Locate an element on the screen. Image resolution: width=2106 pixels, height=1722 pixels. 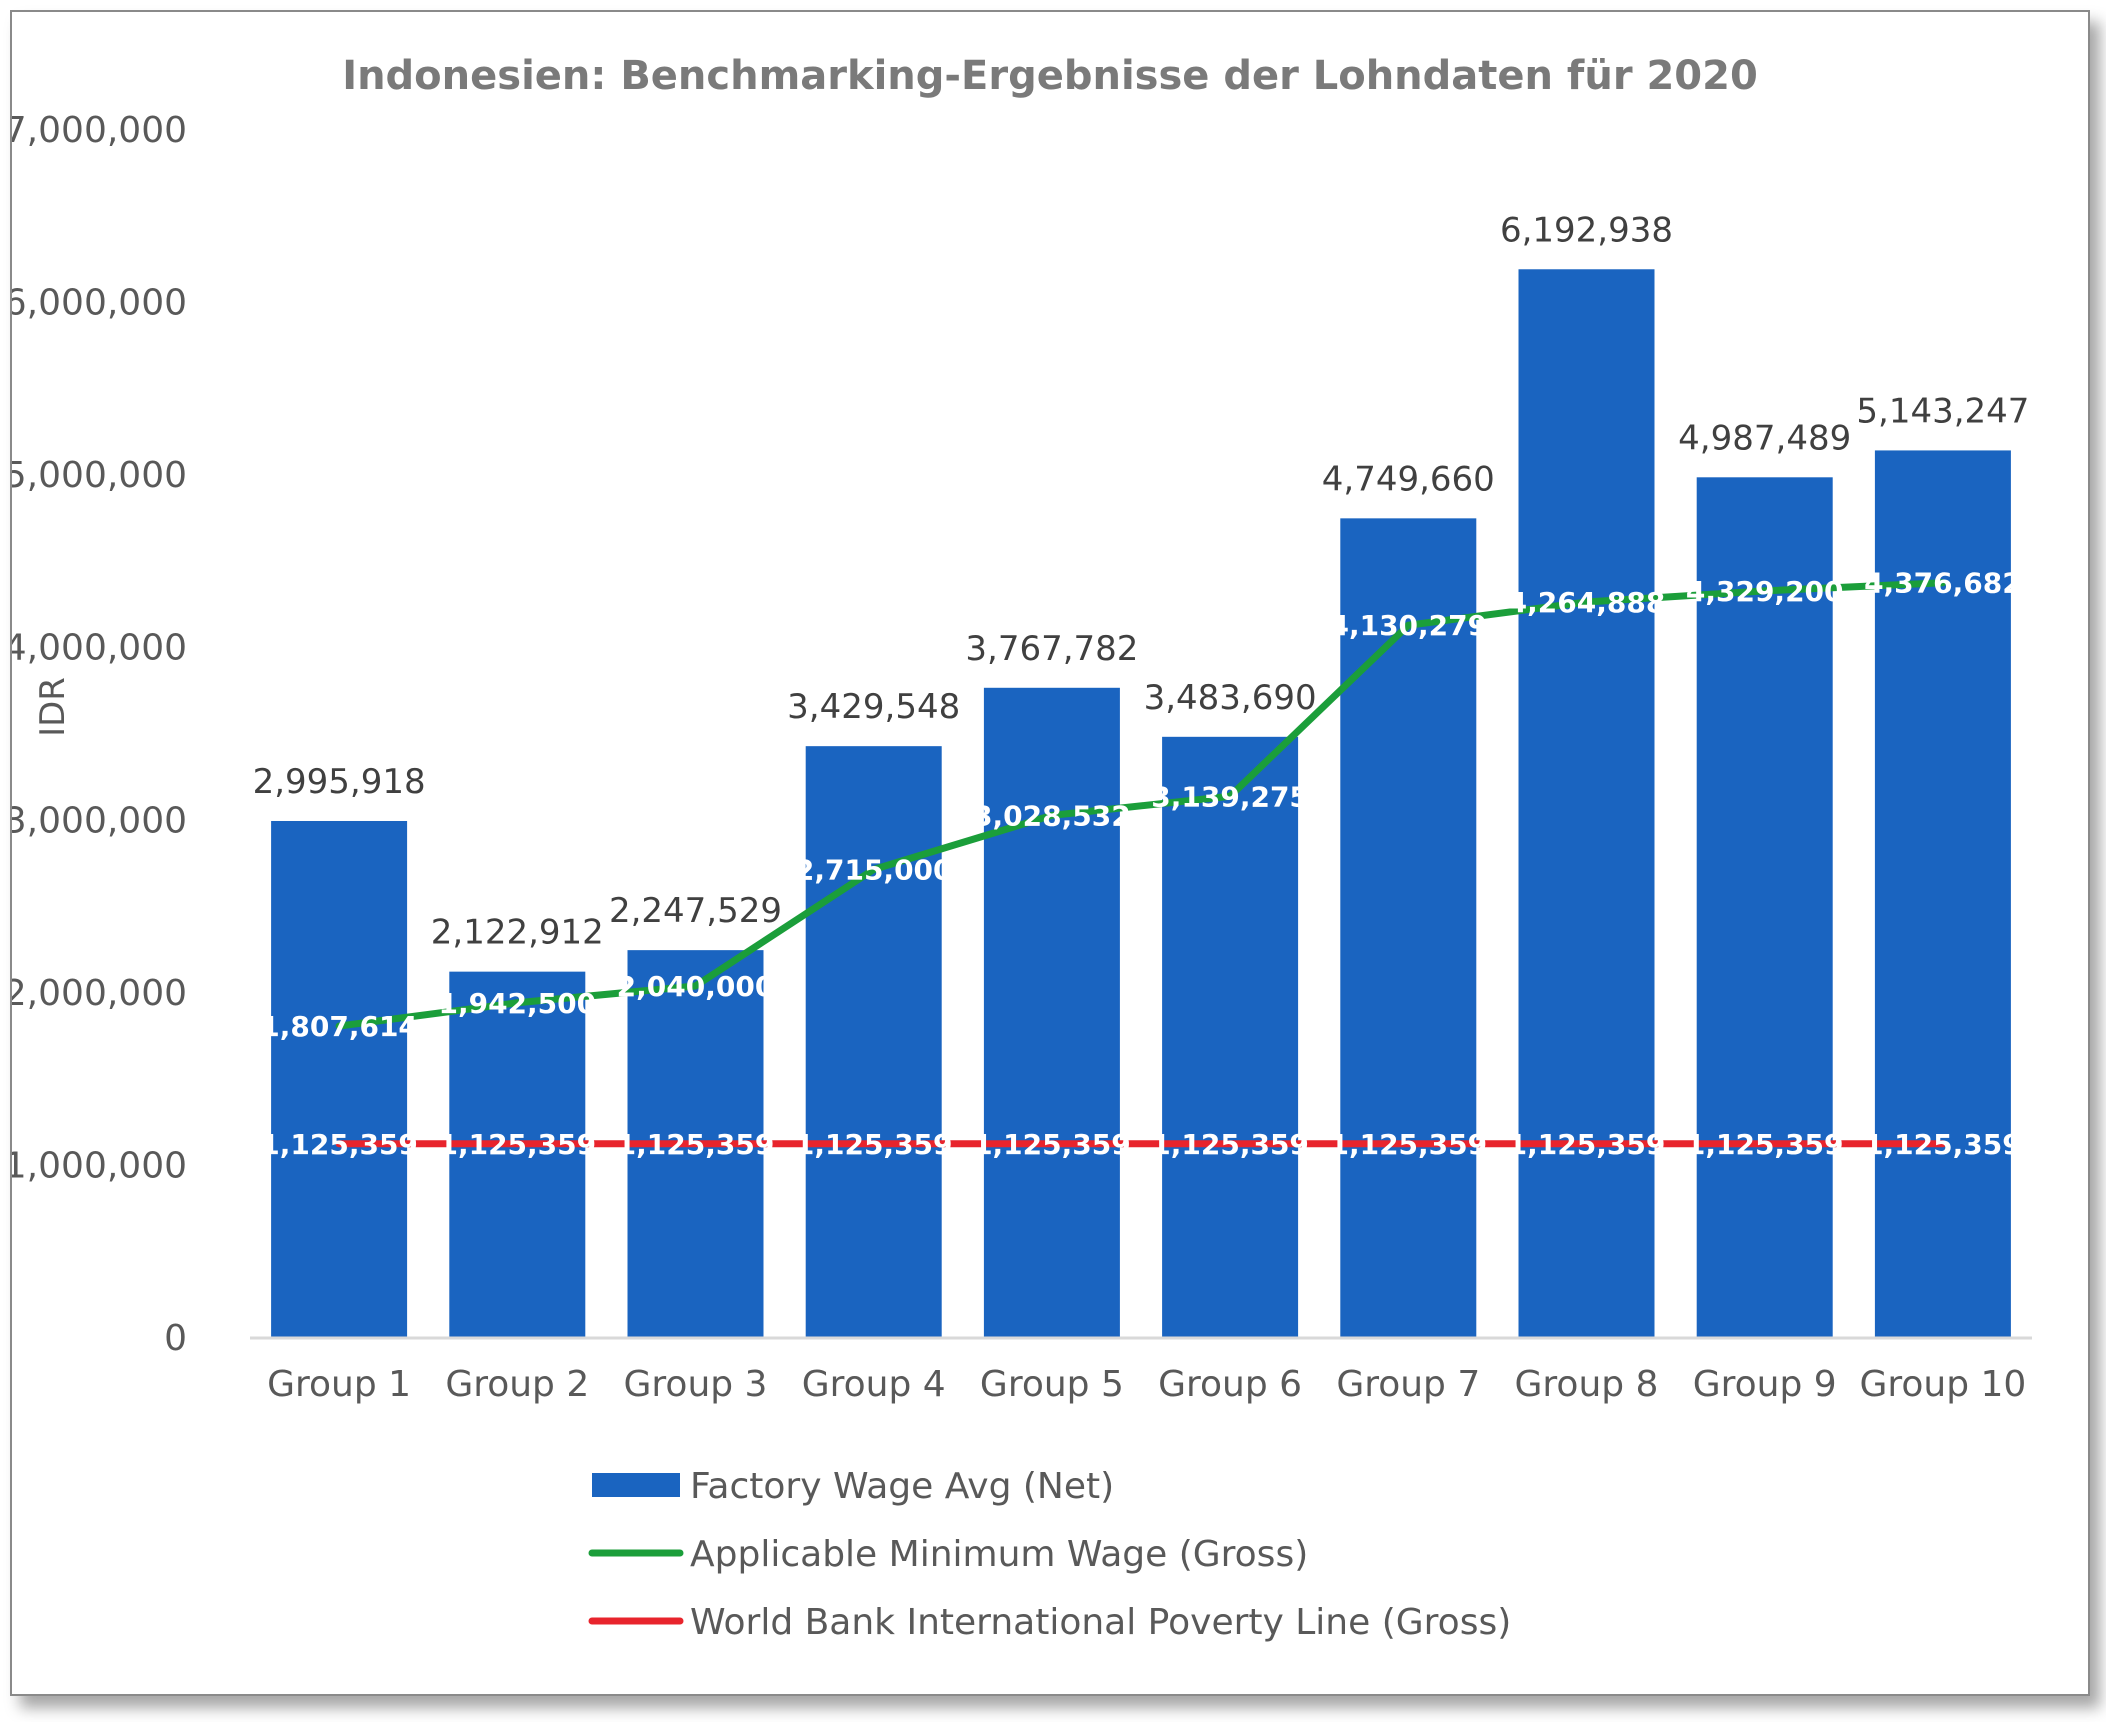
y-tick-label: 0 is located at coordinates (175, 1338).